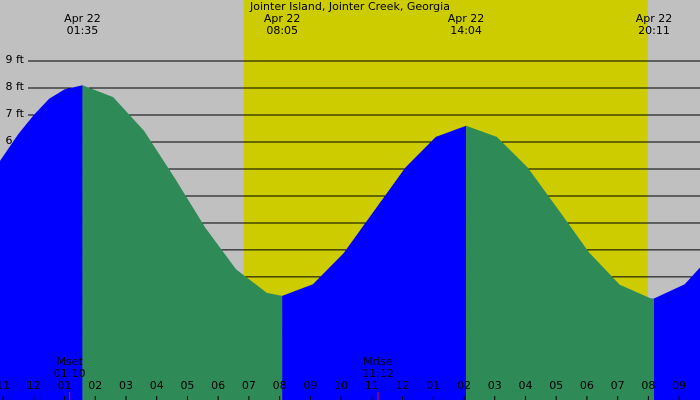  What do you see at coordinates (70, 361) in the screenshot?
I see `moon-label: Mset` at bounding box center [70, 361].